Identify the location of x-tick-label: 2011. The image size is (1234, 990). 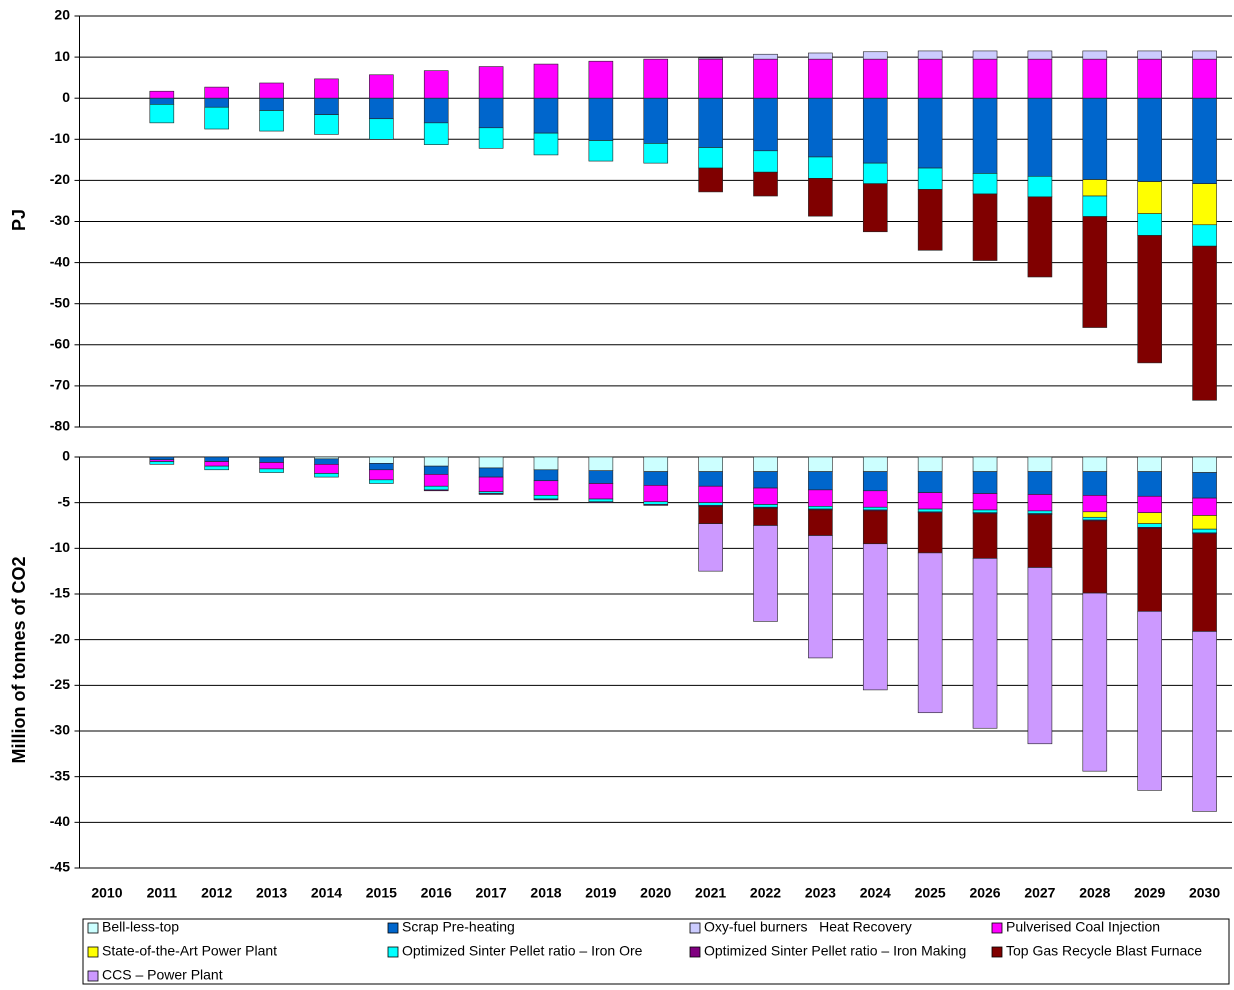
(162, 893).